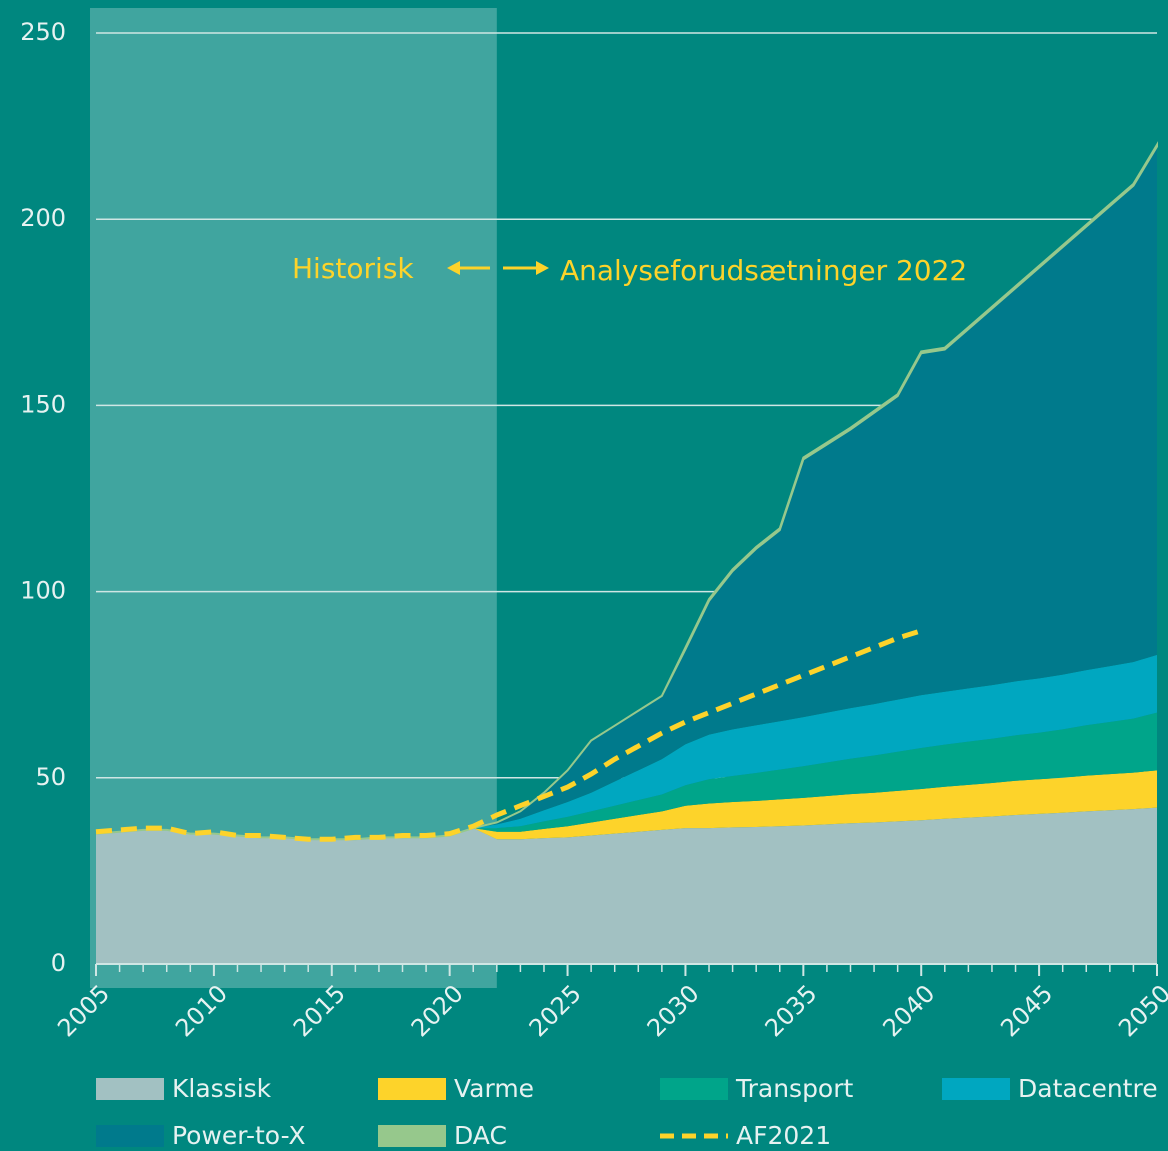 This screenshot has height=1151, width=1168. What do you see at coordinates (437, 1010) in the screenshot?
I see `x-tick-label: 2020` at bounding box center [437, 1010].